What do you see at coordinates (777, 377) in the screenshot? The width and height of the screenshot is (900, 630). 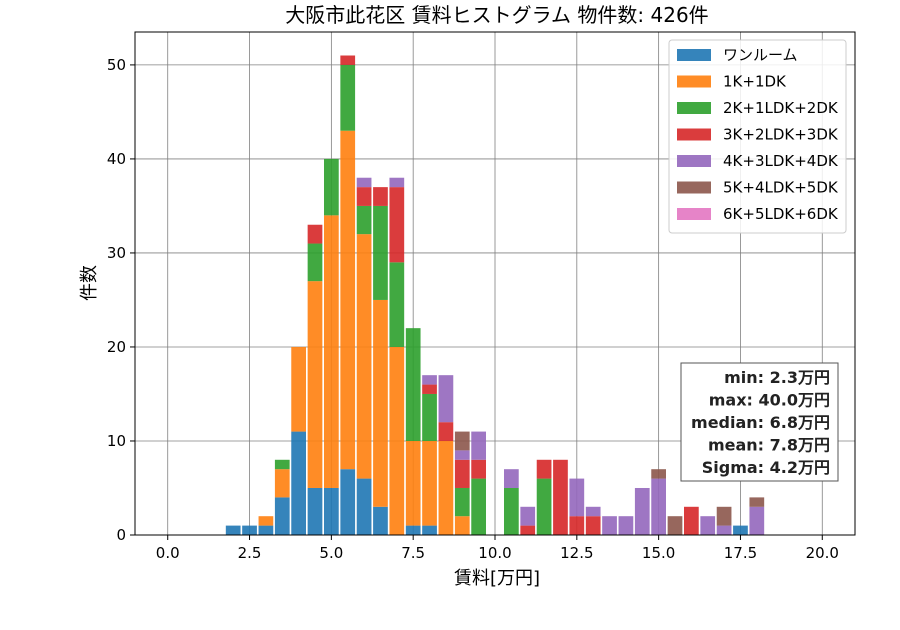 I see `stats-line: min: 2.3万円` at bounding box center [777, 377].